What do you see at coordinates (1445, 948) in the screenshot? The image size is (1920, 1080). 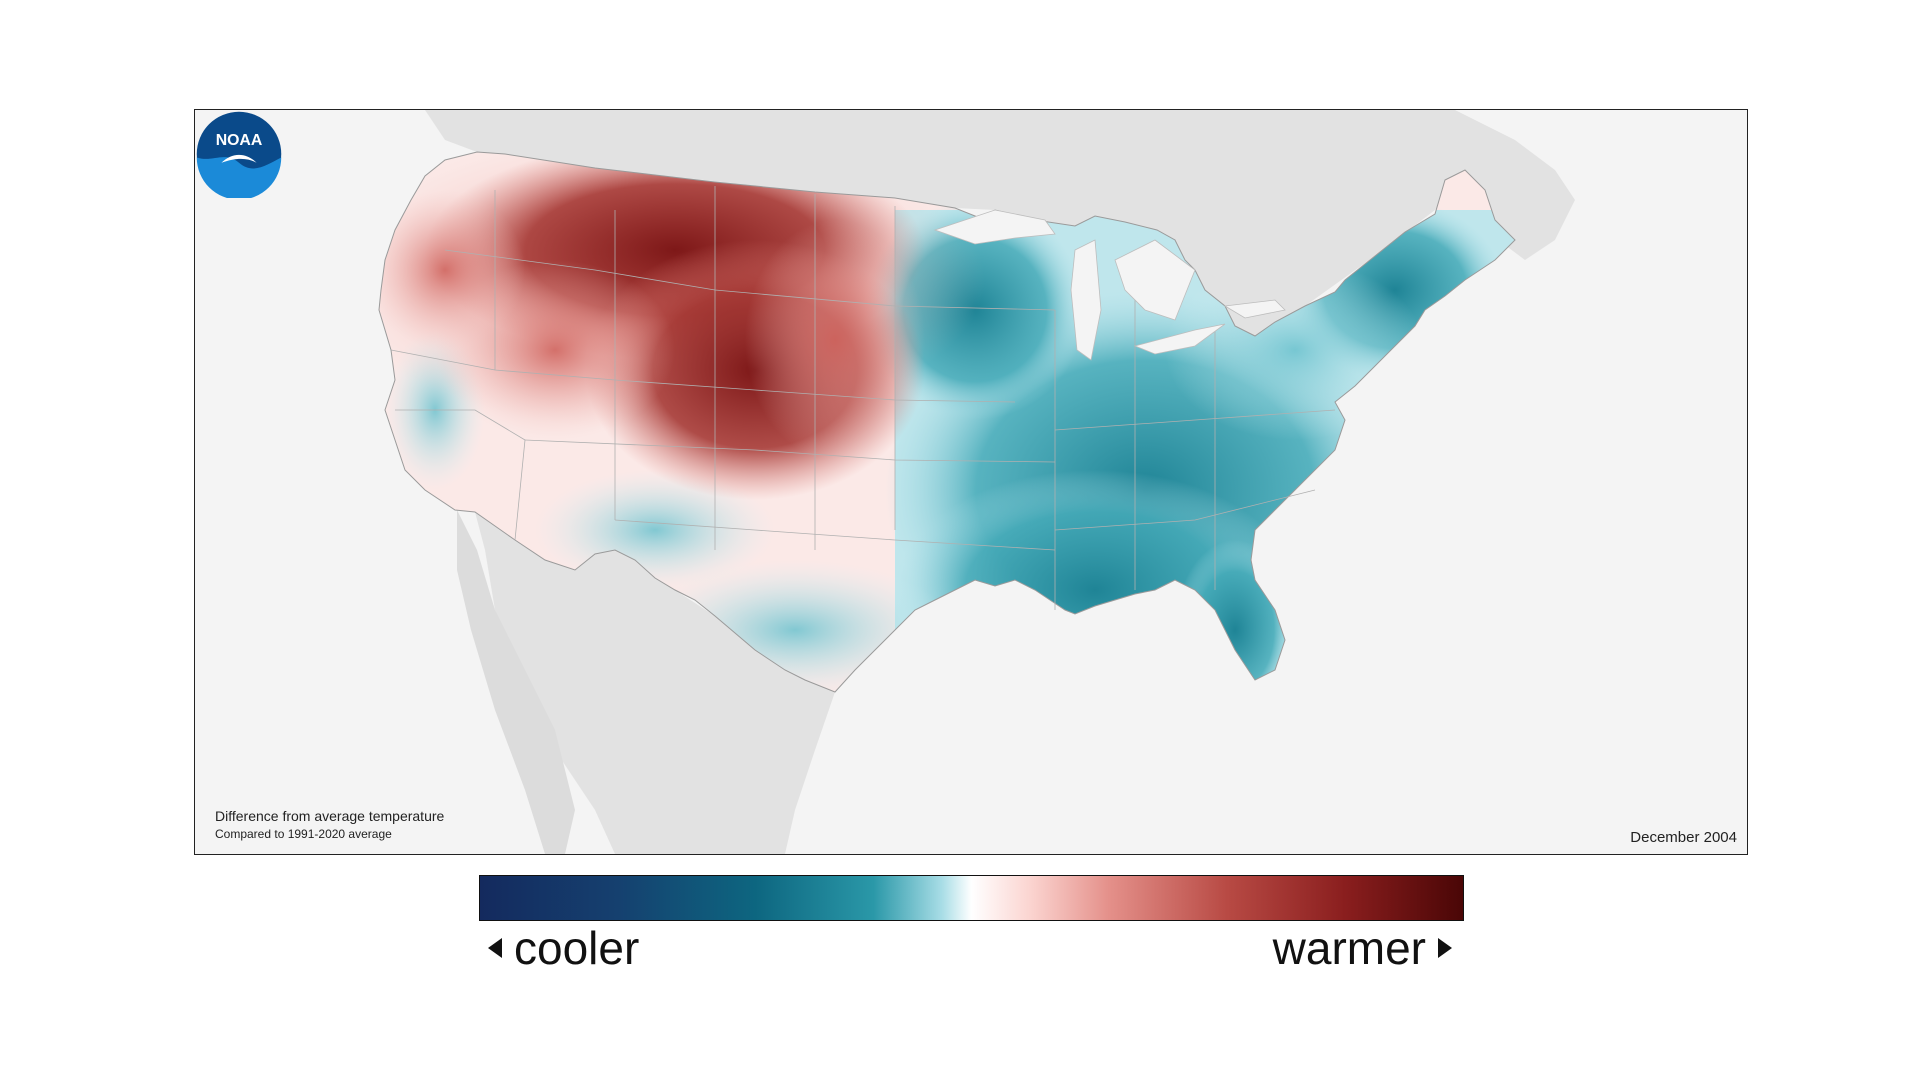 I see `arrow-right-icon` at bounding box center [1445, 948].